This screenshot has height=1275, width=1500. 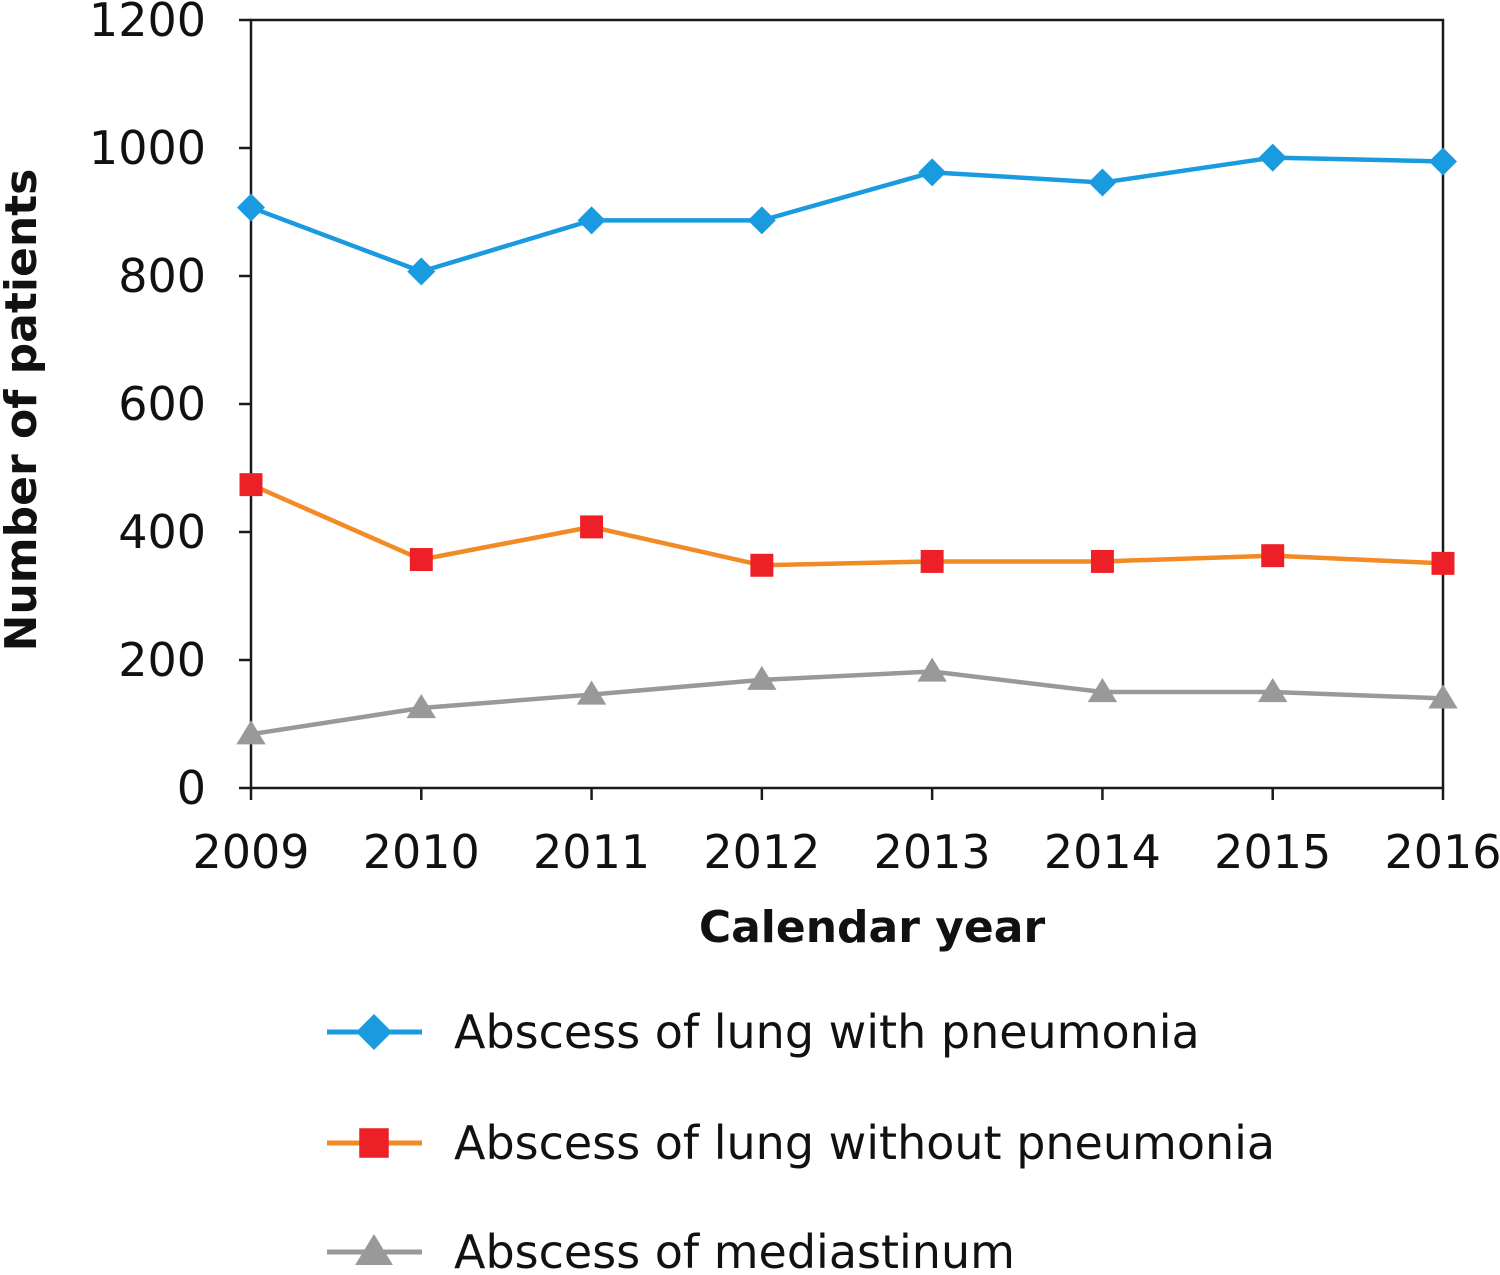 I want to click on y-tick-label: 1200, so click(x=147, y=23).